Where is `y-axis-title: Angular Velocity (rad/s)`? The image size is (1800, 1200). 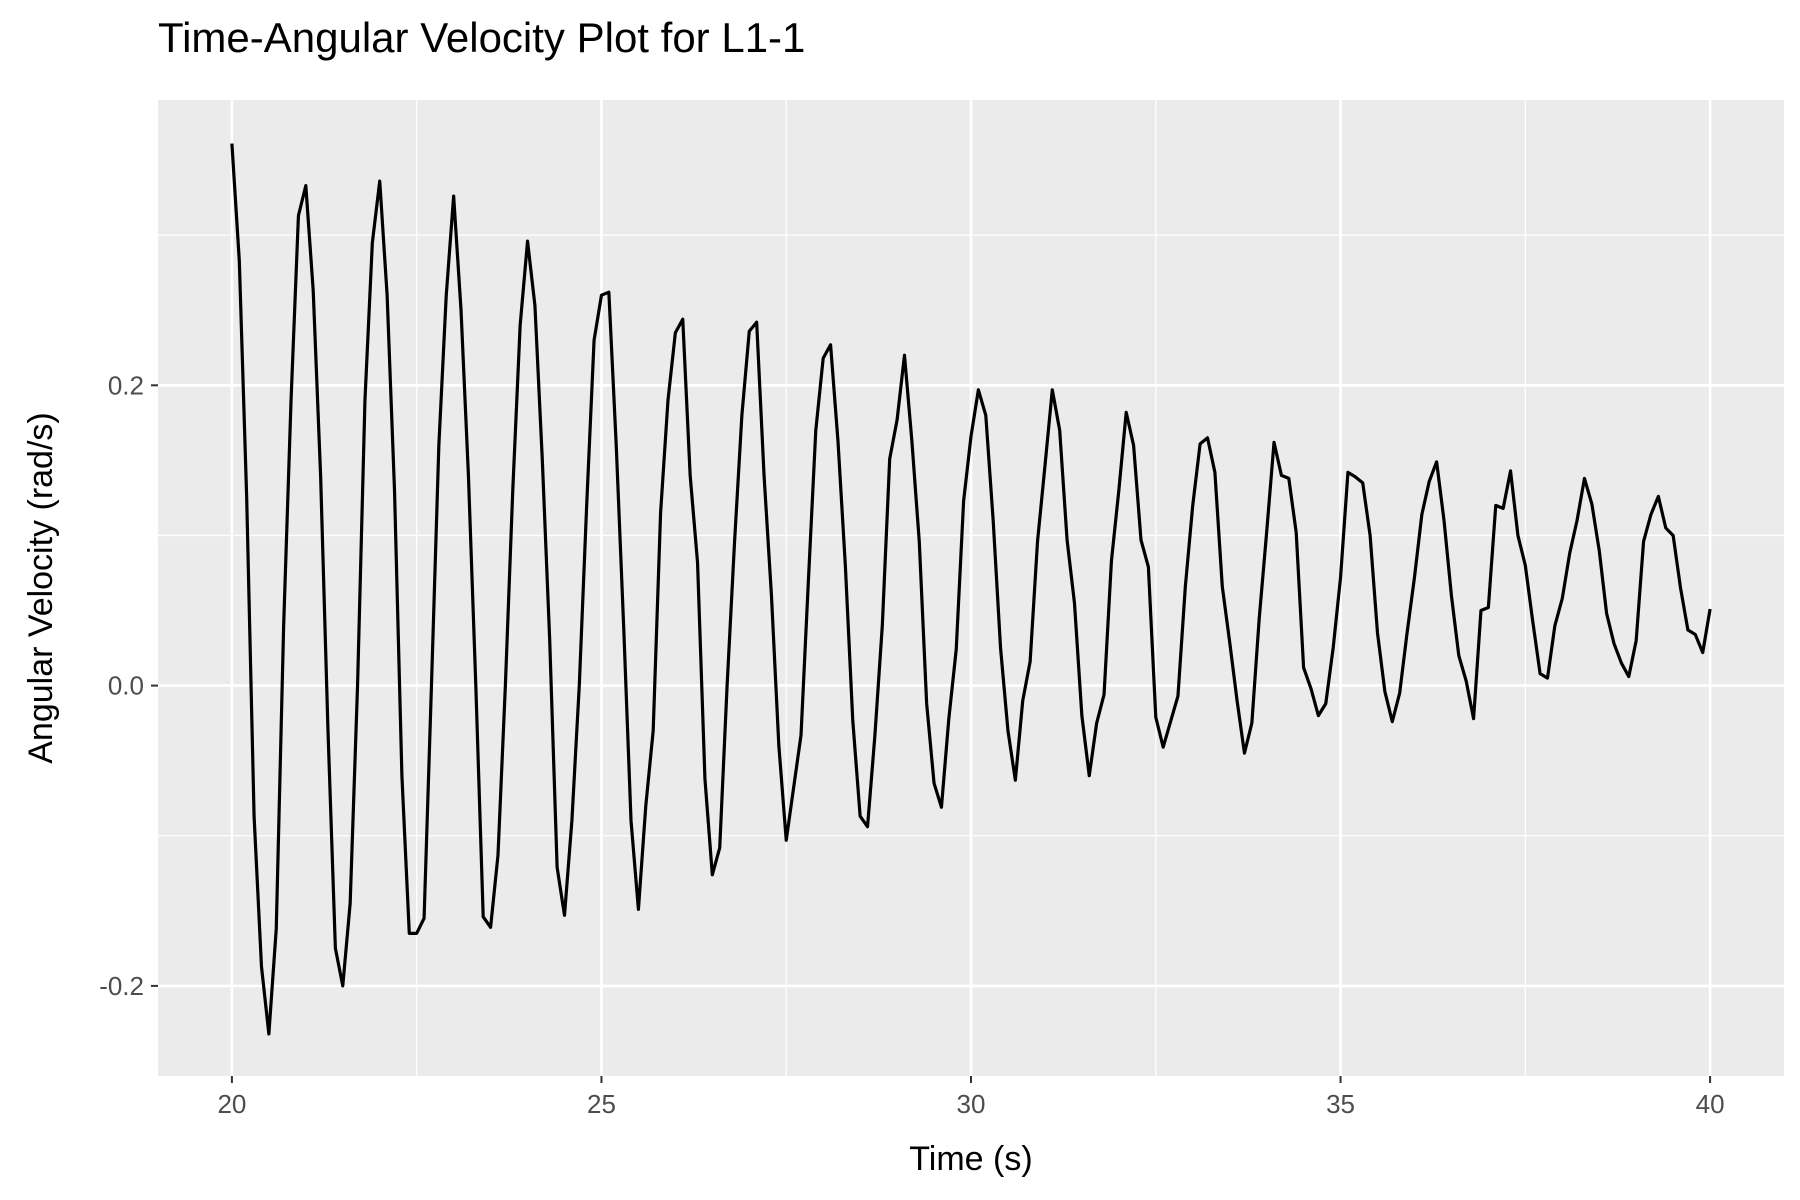 y-axis-title: Angular Velocity (rad/s) is located at coordinates (41, 588).